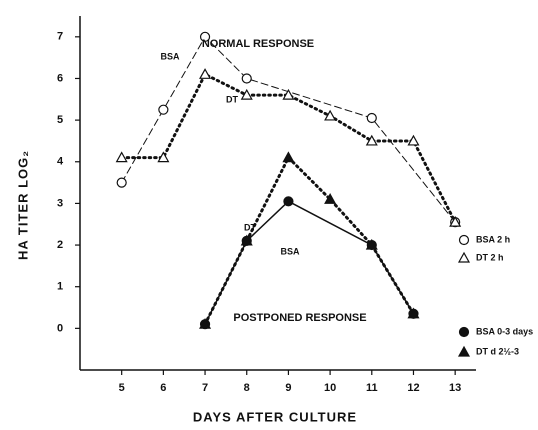  I want to click on annotation: POSTPONED RESPONSE, so click(299, 318).